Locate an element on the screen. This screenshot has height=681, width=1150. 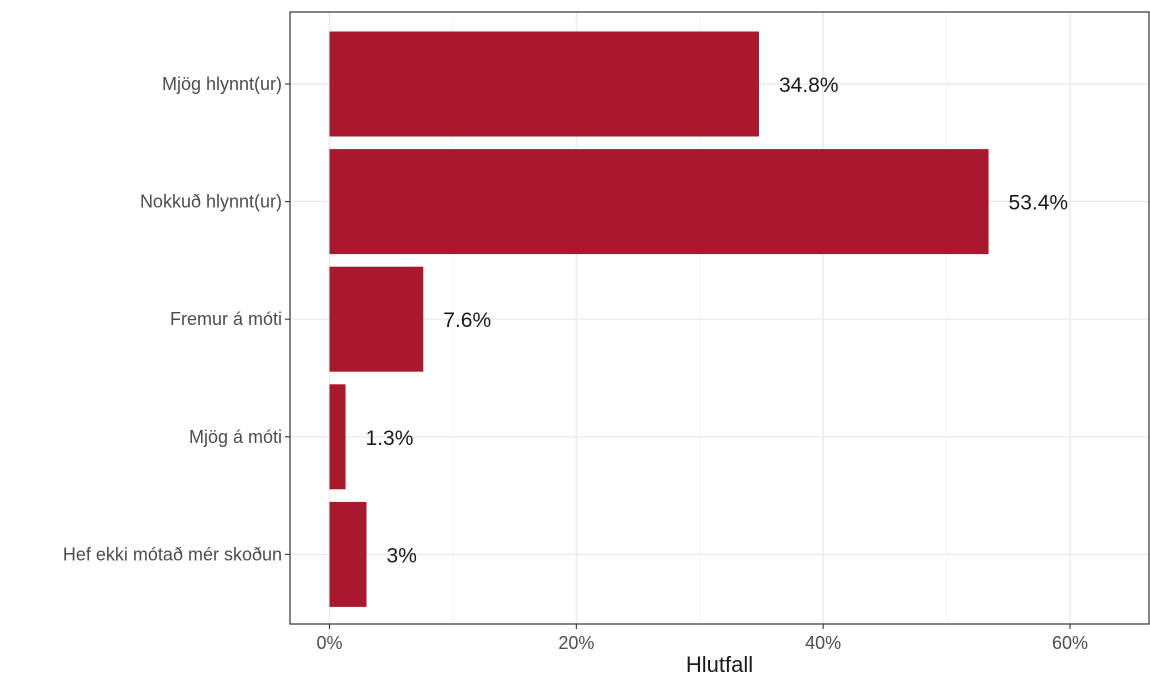
x-tick-label: 40% is located at coordinates (823, 643).